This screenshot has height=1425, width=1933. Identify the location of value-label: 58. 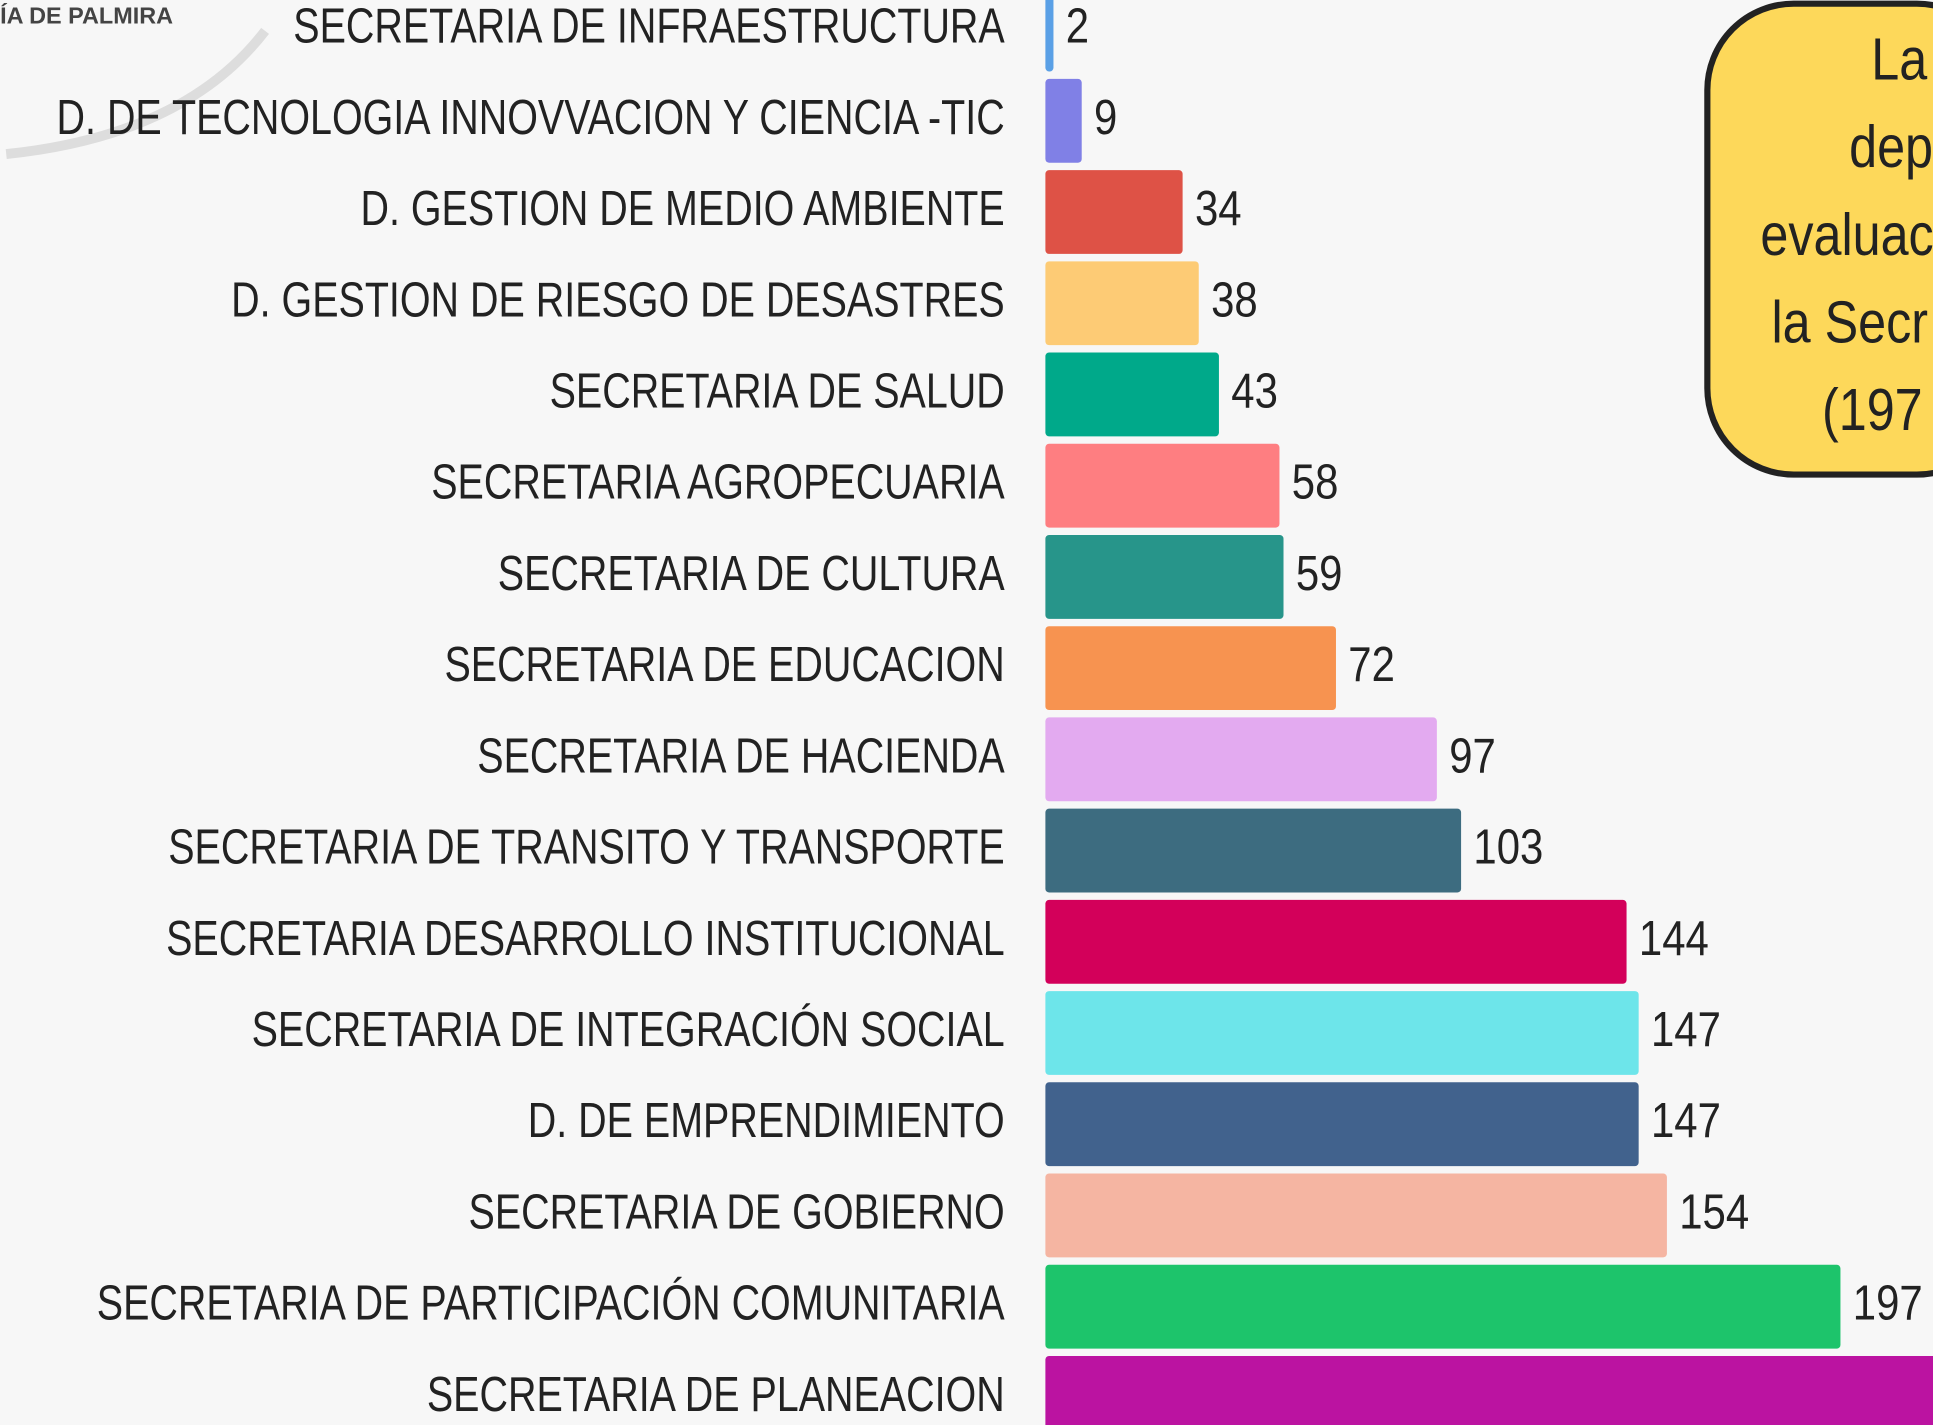
(1315, 482).